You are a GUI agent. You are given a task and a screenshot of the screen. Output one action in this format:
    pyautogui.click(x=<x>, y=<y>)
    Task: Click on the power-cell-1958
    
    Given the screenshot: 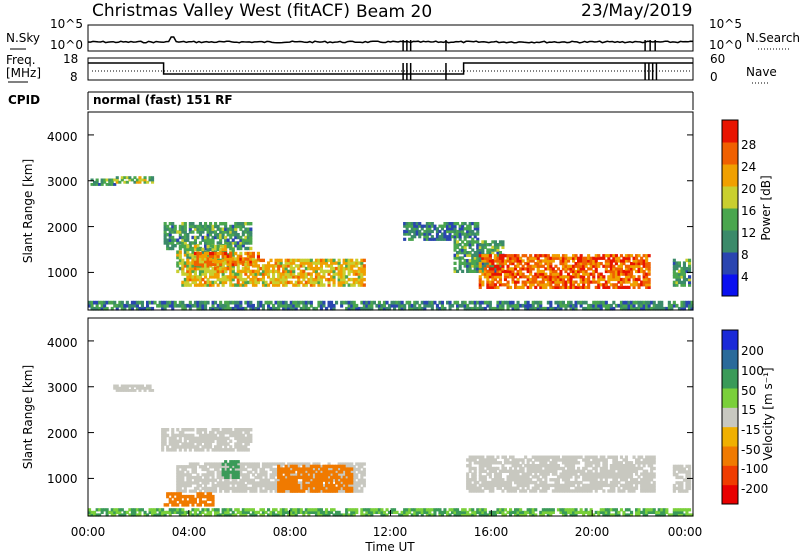 What is the action you would take?
    pyautogui.click(x=616, y=256)
    